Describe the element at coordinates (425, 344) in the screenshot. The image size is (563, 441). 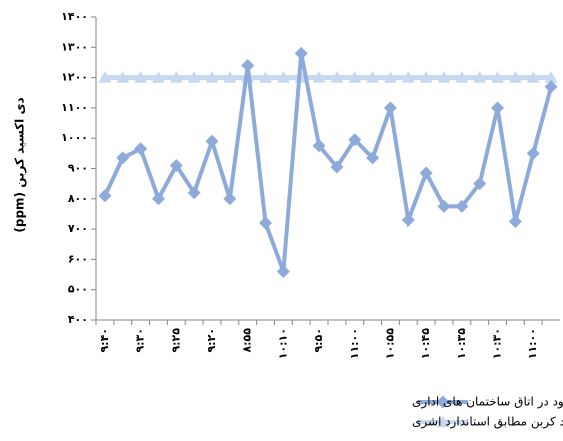
I see `x-tick-label: ۱۰:۴۵` at that location.